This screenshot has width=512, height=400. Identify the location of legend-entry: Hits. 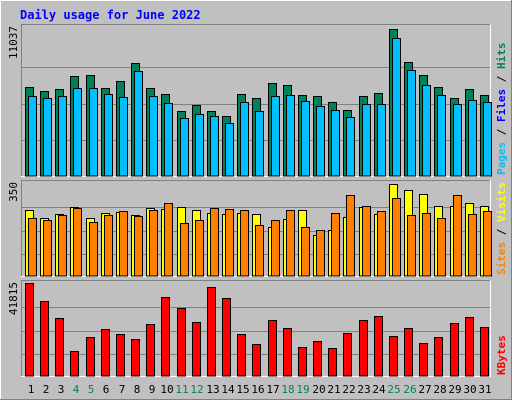
(501, 56).